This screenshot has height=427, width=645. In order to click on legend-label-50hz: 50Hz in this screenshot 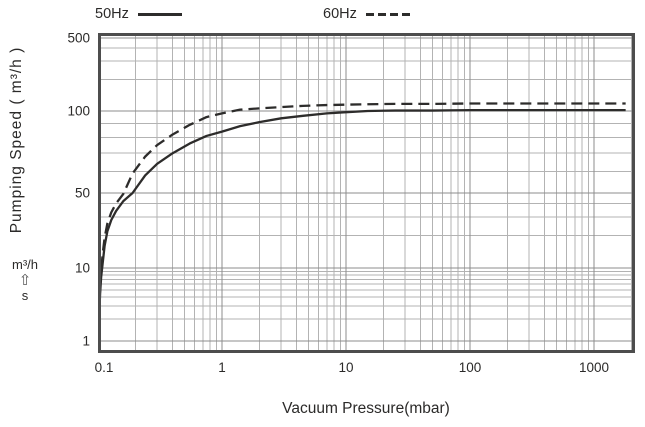, I will do `click(112, 14)`.